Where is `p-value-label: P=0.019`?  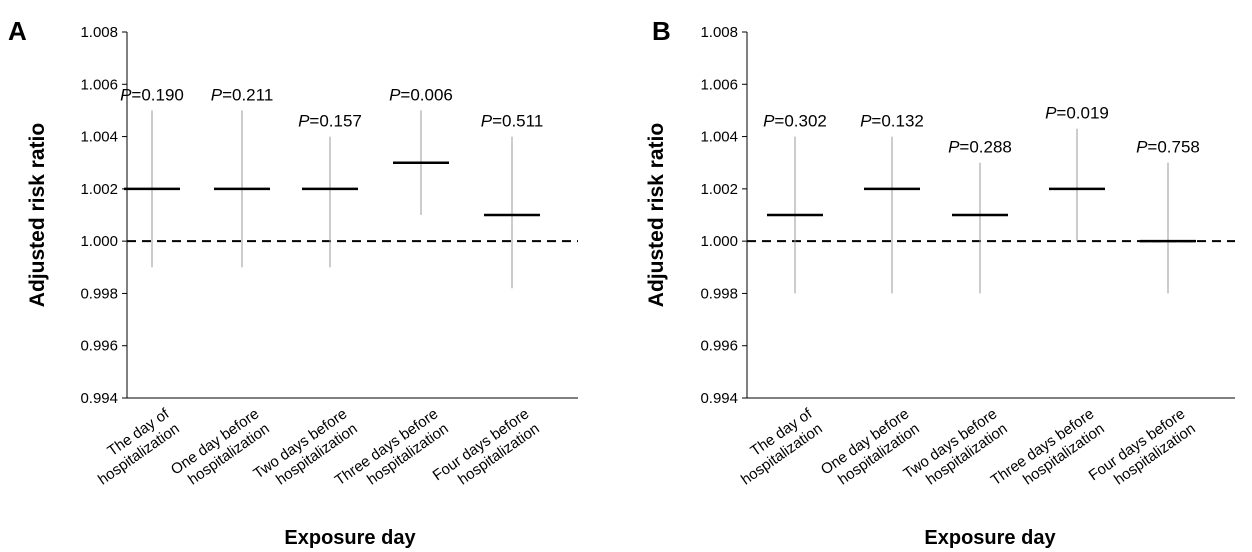 p-value-label: P=0.019 is located at coordinates (1077, 113).